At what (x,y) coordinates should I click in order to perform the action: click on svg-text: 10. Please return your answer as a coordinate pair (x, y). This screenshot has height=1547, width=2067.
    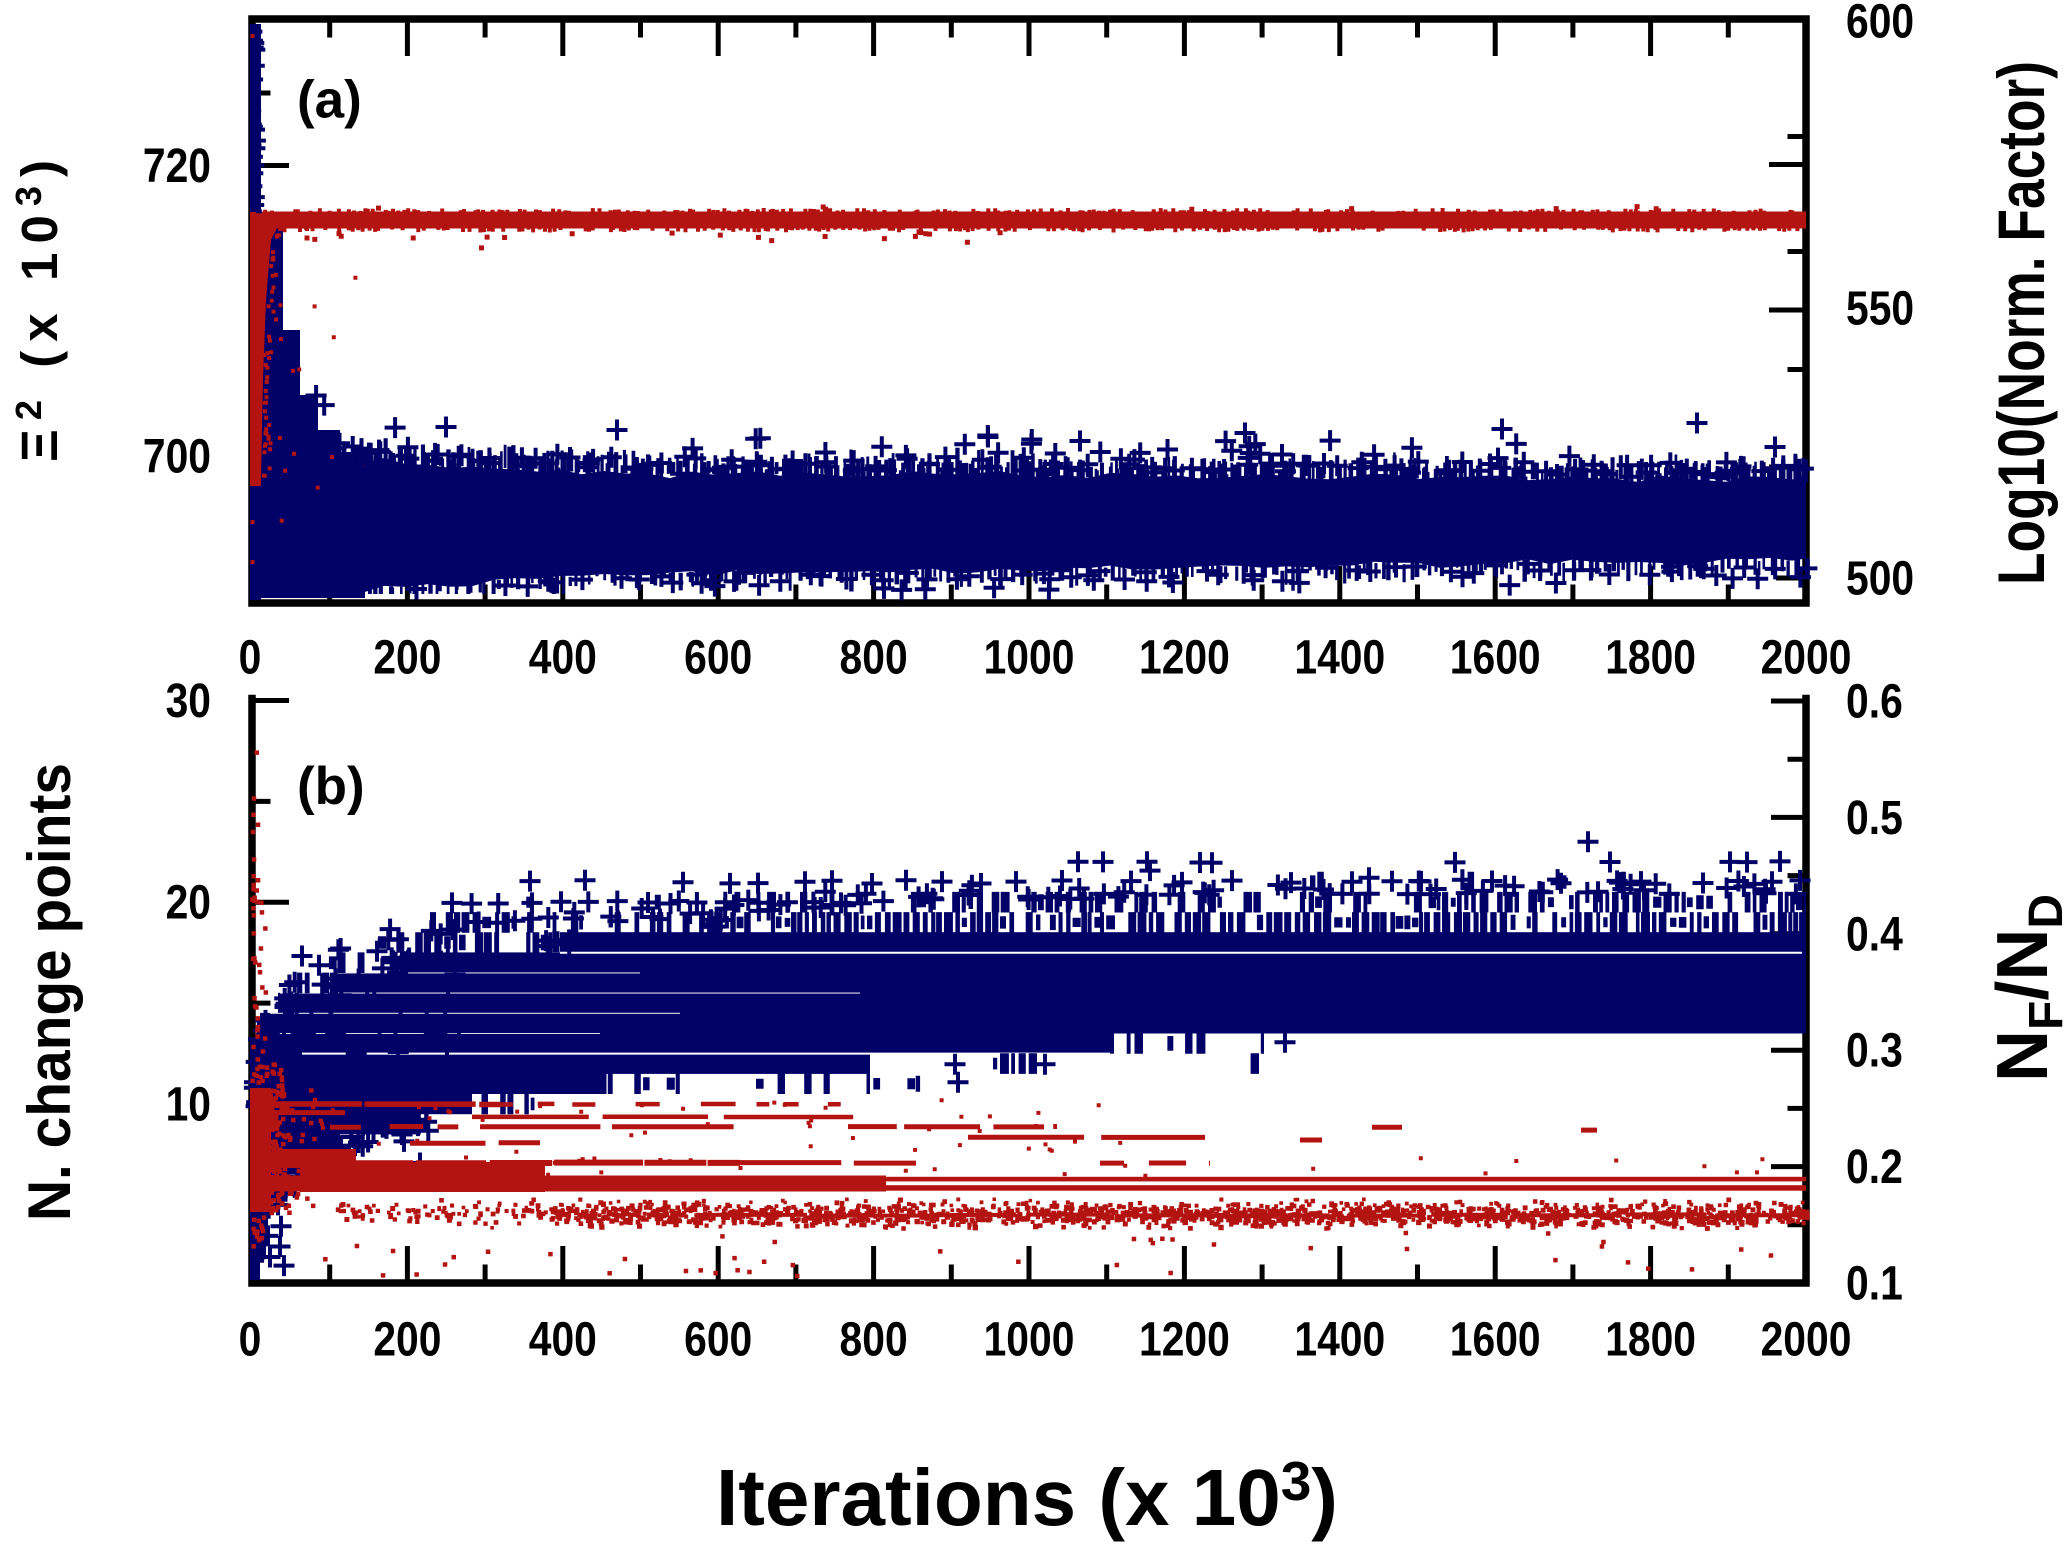
    Looking at the image, I should click on (188, 1104).